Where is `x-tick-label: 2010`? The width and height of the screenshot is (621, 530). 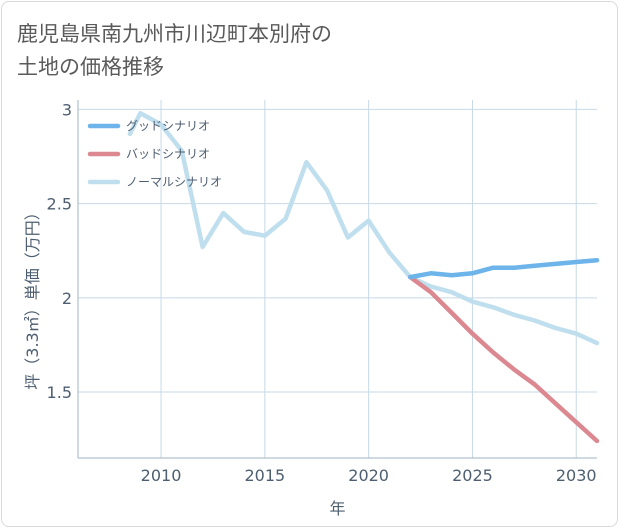
x-tick-label: 2010 is located at coordinates (161, 475).